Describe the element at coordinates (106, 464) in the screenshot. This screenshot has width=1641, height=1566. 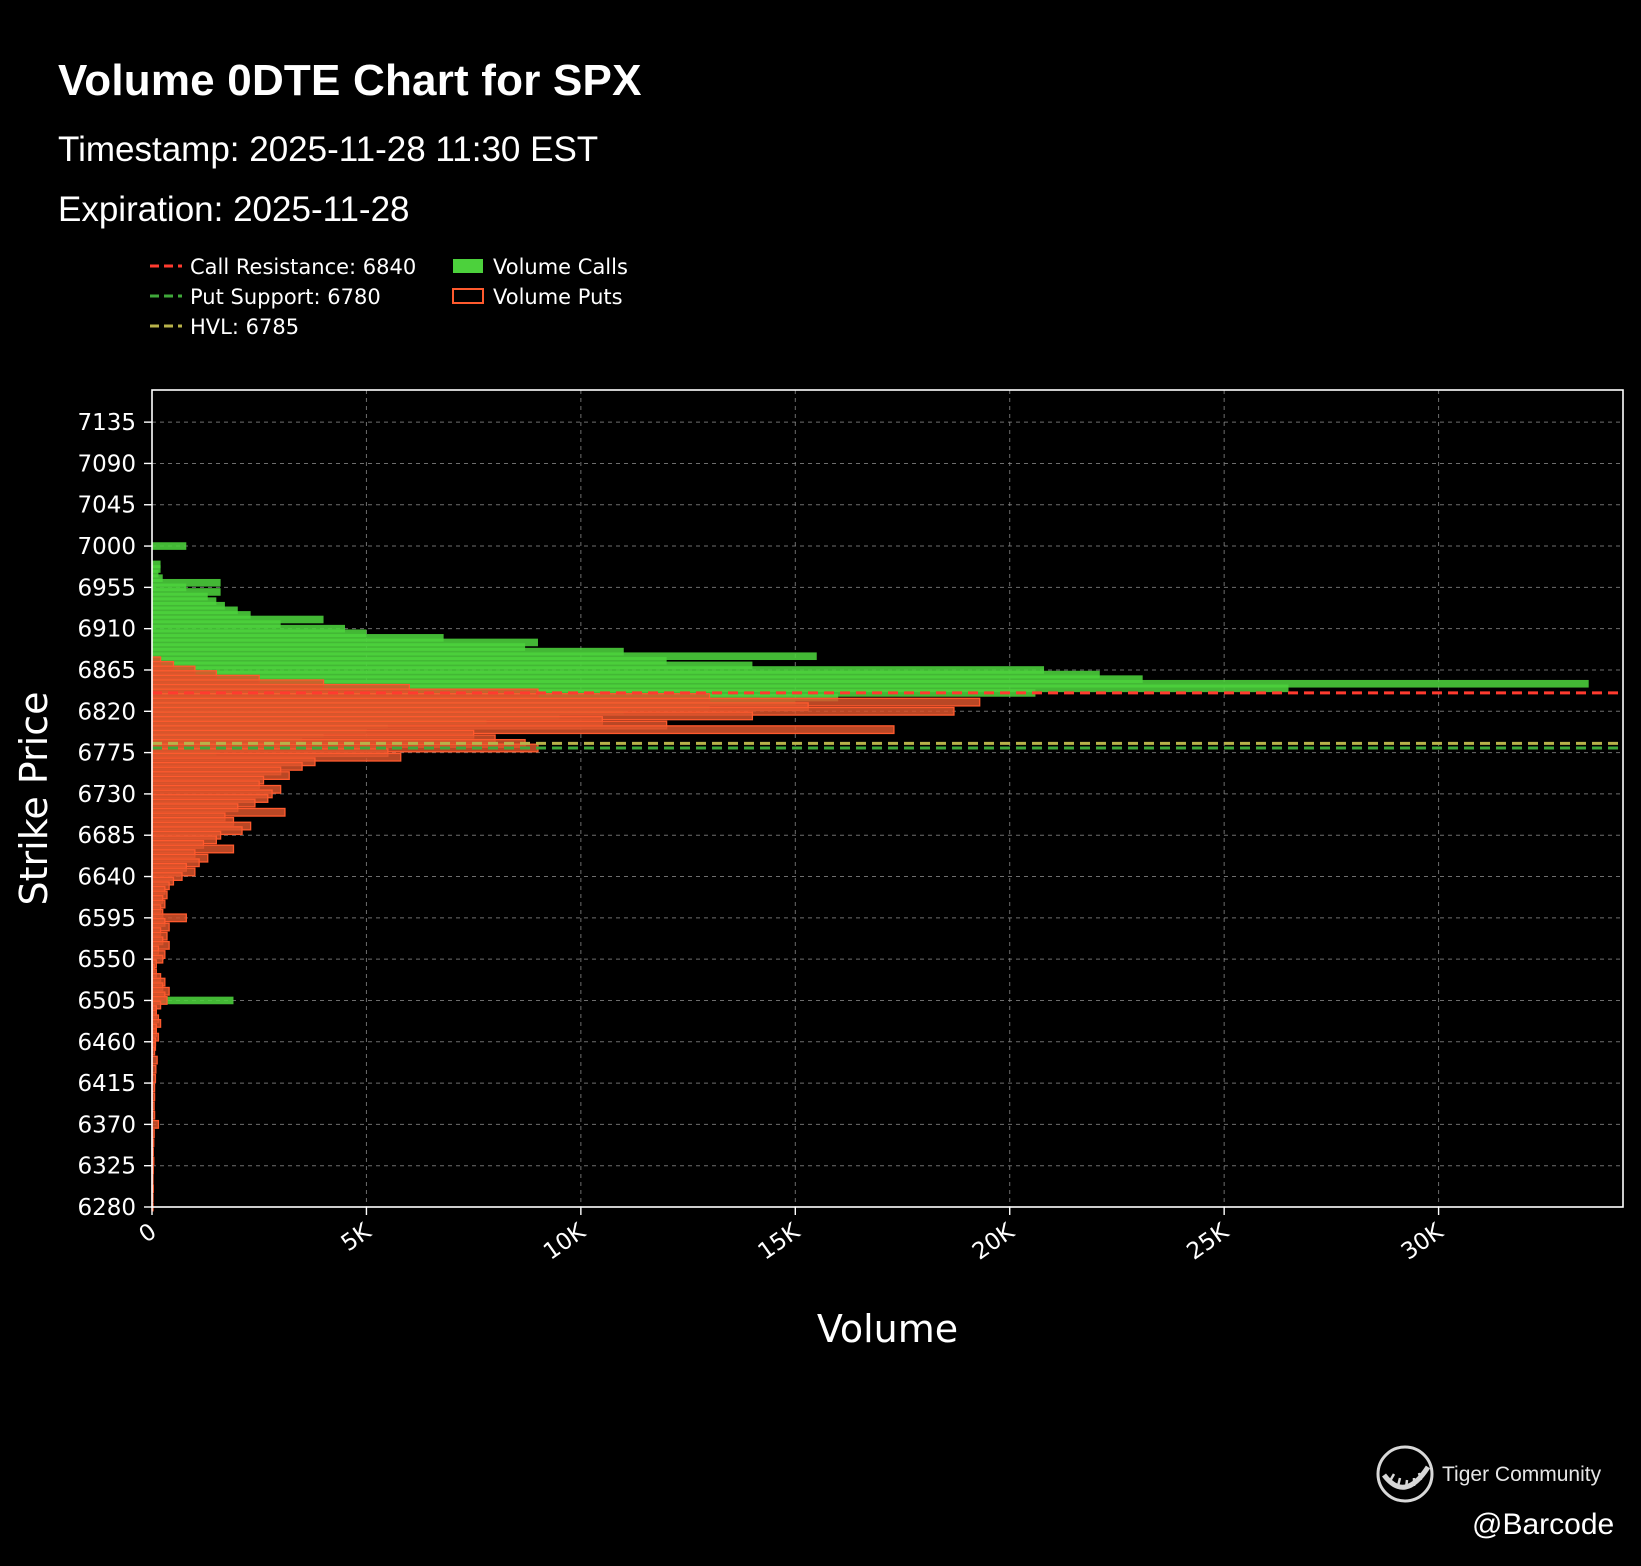
I see `y-tick-label: 7090` at that location.